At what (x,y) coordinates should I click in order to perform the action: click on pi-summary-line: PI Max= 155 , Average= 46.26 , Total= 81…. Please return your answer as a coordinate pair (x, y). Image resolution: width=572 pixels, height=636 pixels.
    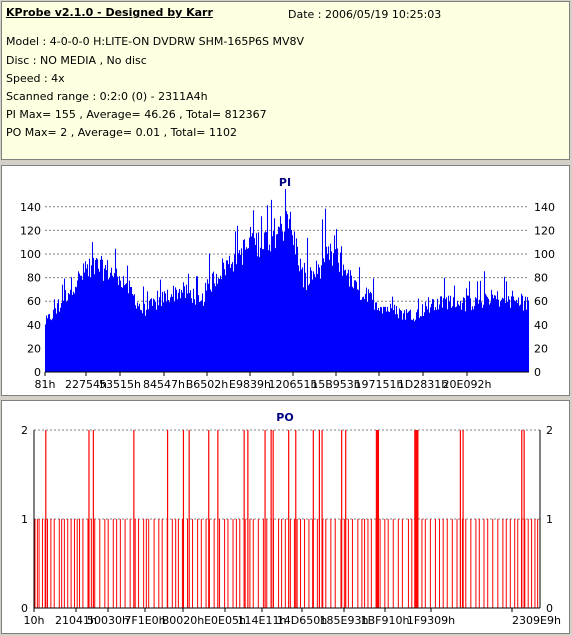
    Looking at the image, I should click on (136, 114).